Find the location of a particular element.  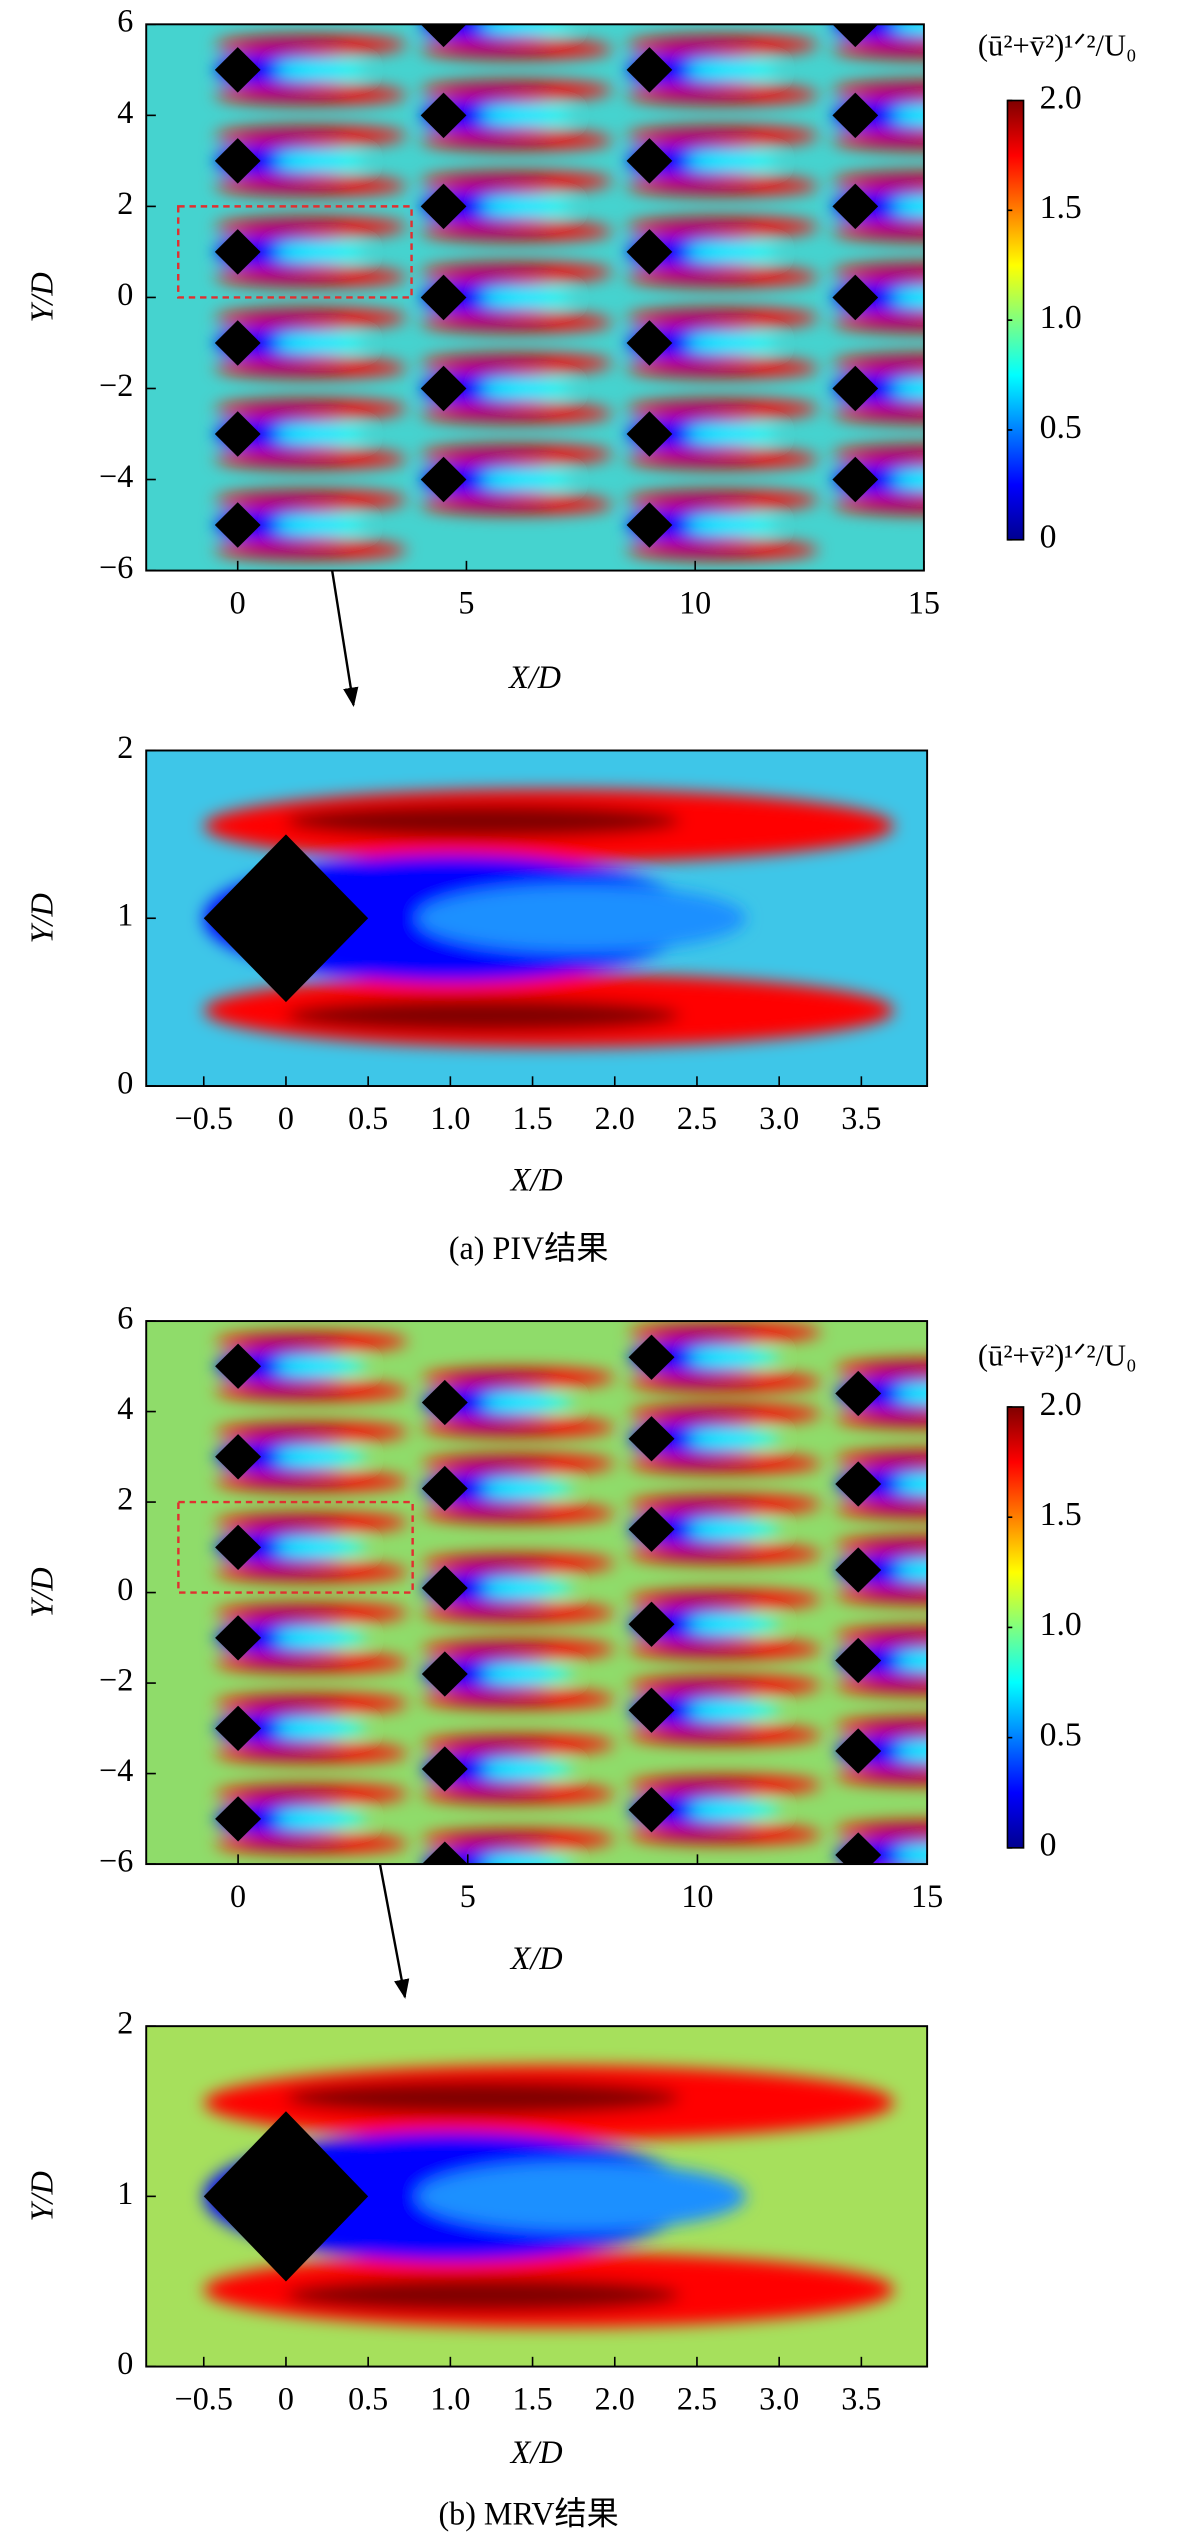

x-tick-label: 15 is located at coordinates (927, 1896).